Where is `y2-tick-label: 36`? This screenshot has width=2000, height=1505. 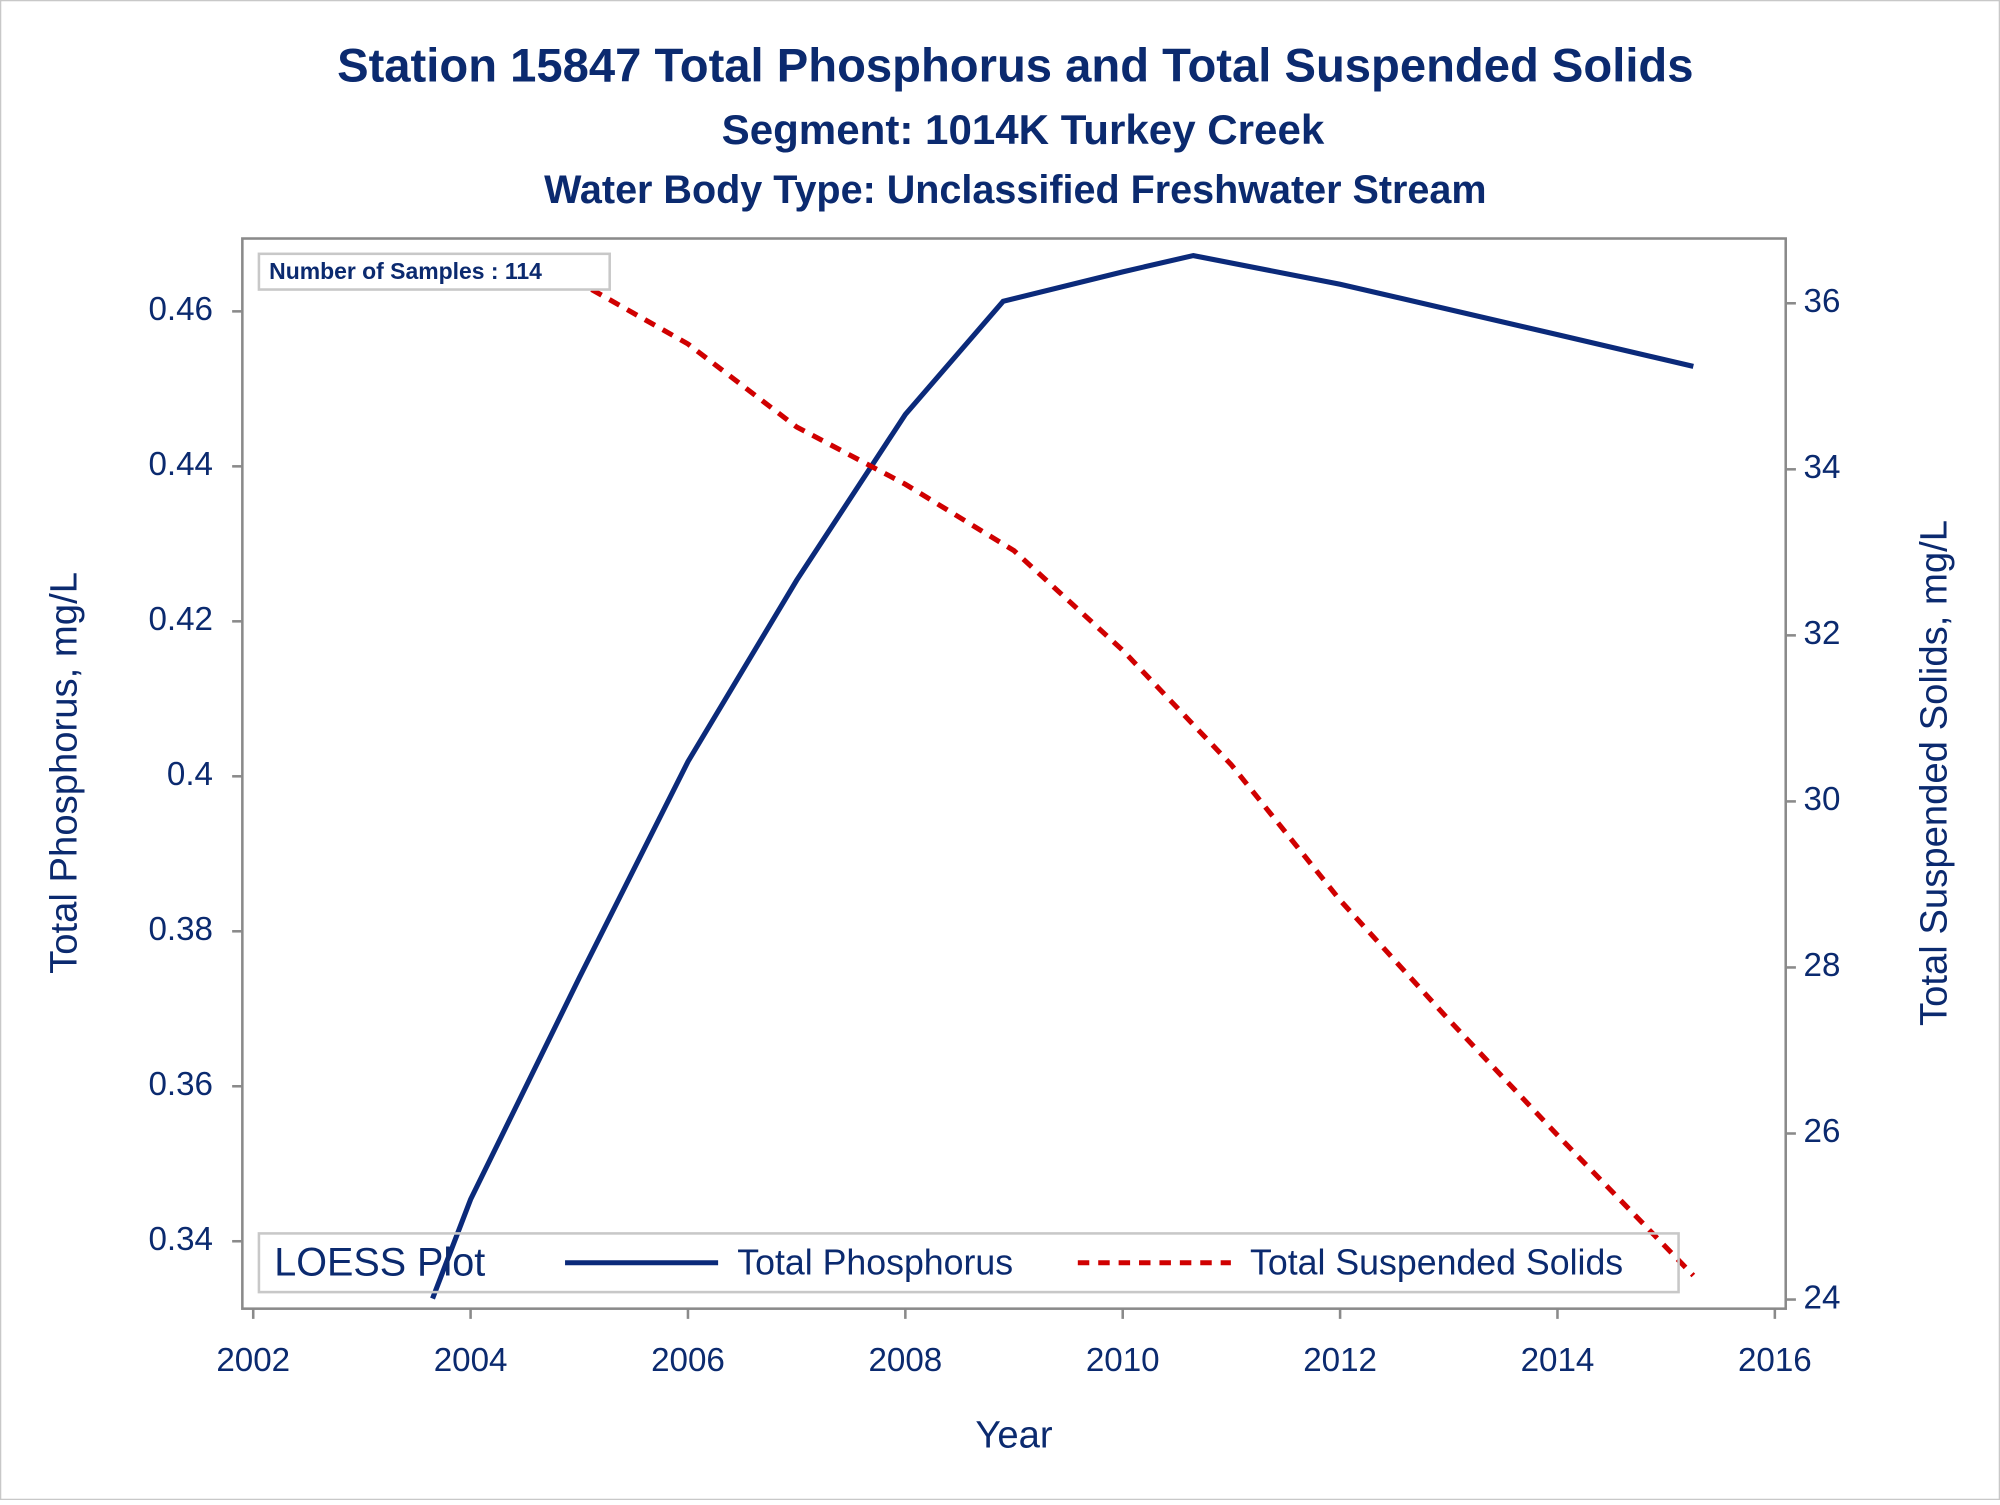
y2-tick-label: 36 is located at coordinates (1822, 301).